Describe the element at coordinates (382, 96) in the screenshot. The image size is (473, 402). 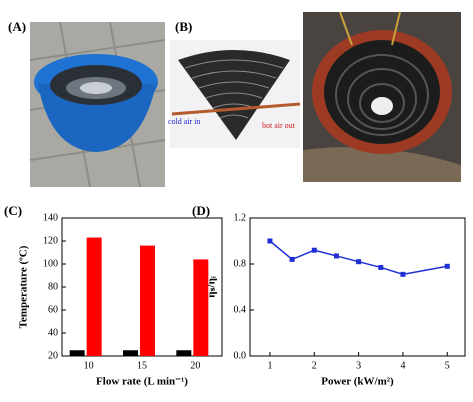
I see `photo-c` at that location.